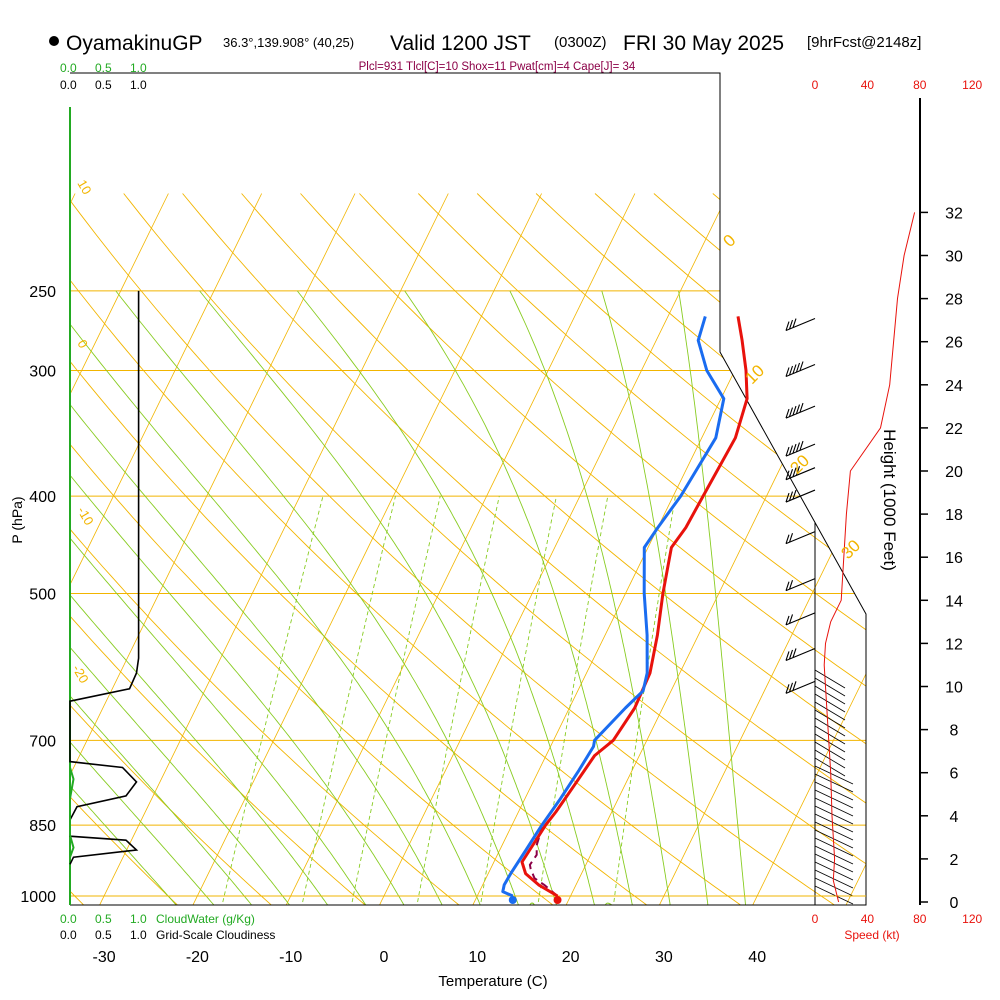 The image size is (1000, 1000). I want to click on mixing-ratio-label: 8, so click(473, 913).